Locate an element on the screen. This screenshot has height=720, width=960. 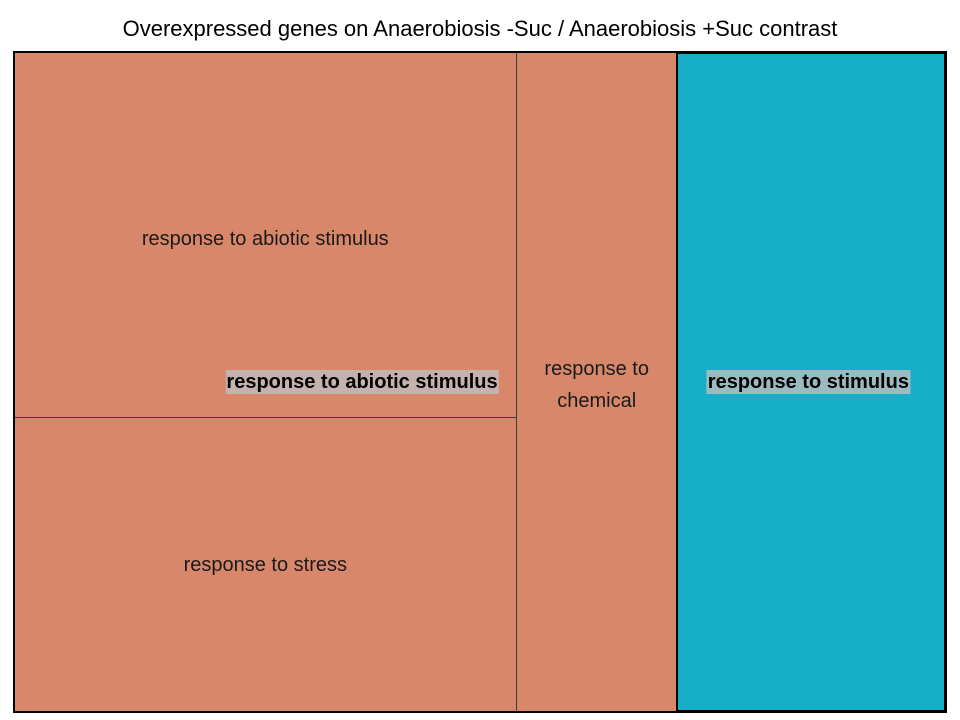
label-response-to-abiotic-stimulus: response to abiotic stimulus is located at coordinates (265, 239).